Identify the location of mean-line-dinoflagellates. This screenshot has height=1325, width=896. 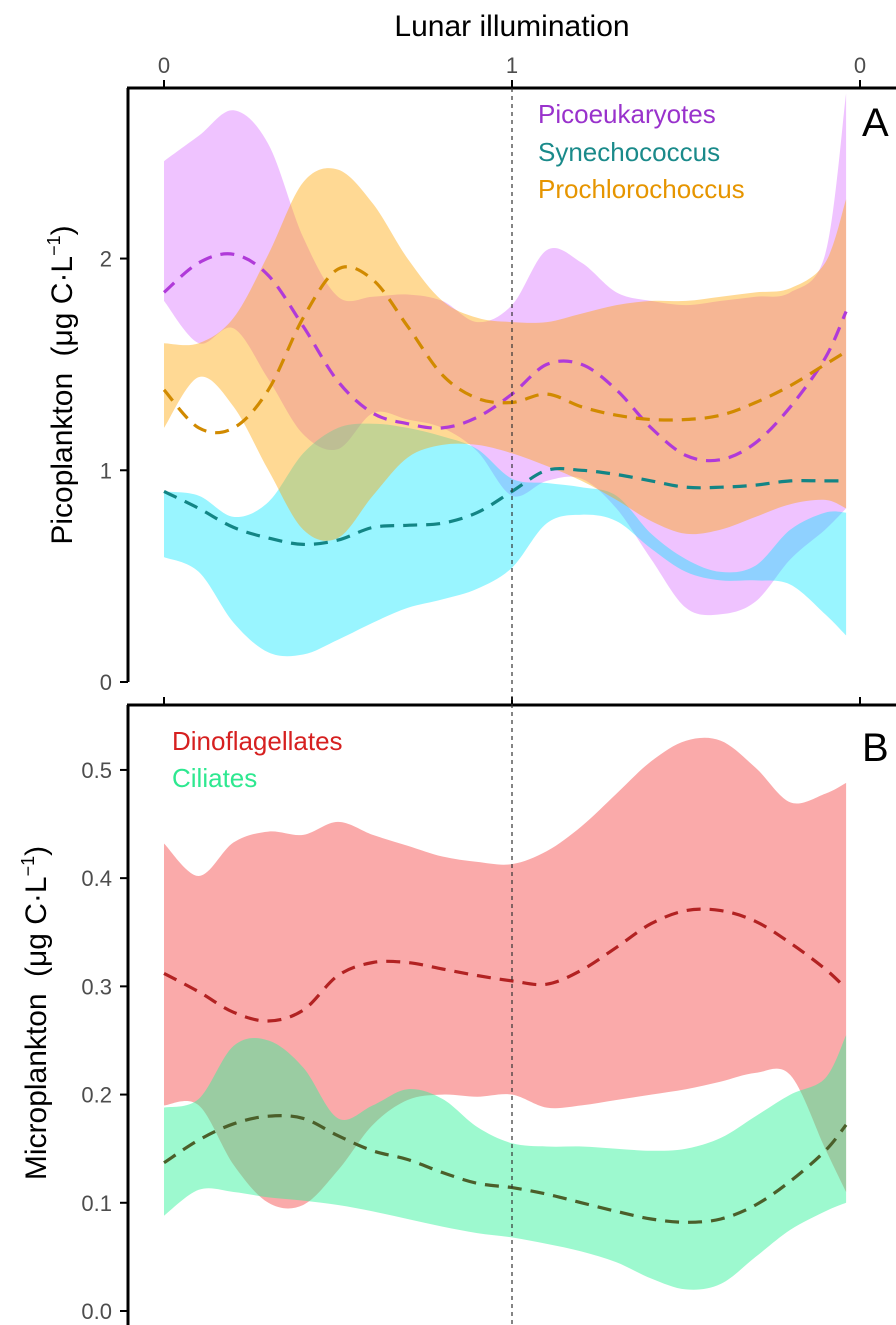
(505, 965).